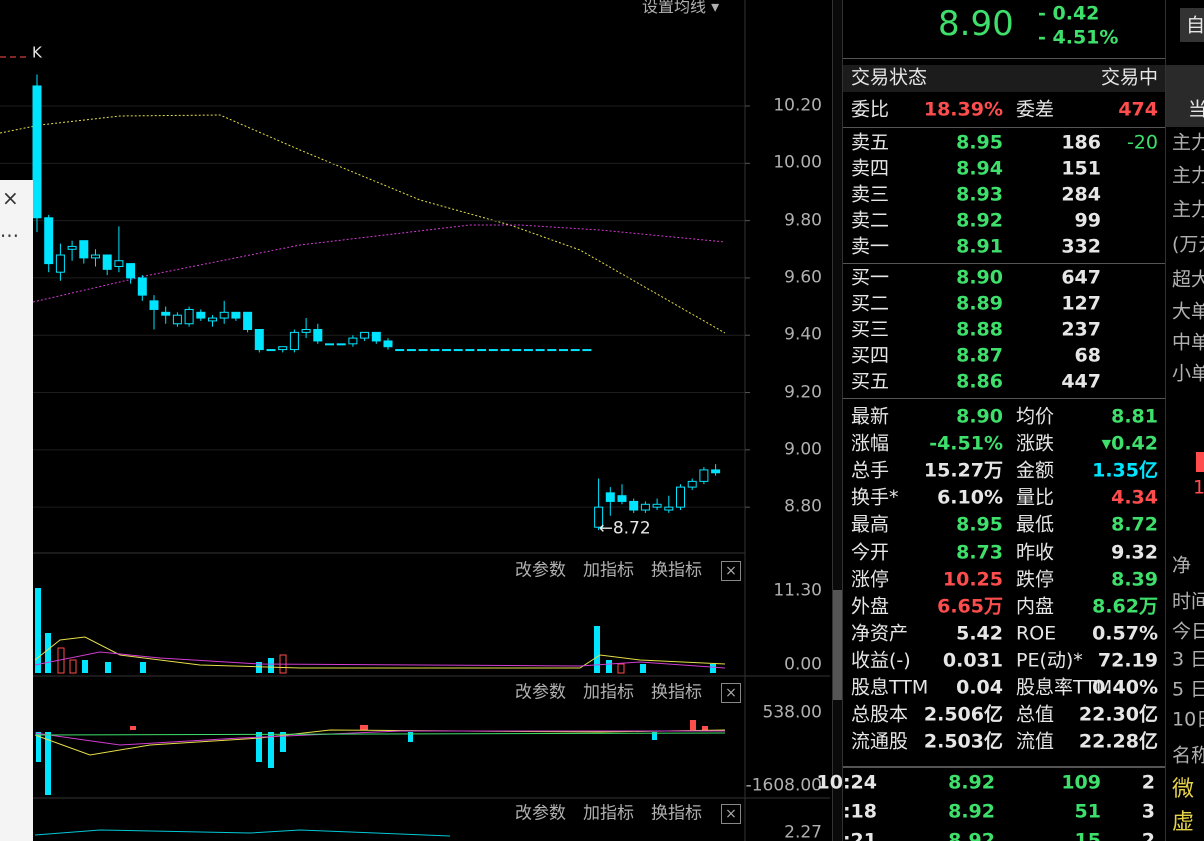 The width and height of the screenshot is (1204, 841). What do you see at coordinates (870, 579) in the screenshot?
I see `stat-label: 涨停` at bounding box center [870, 579].